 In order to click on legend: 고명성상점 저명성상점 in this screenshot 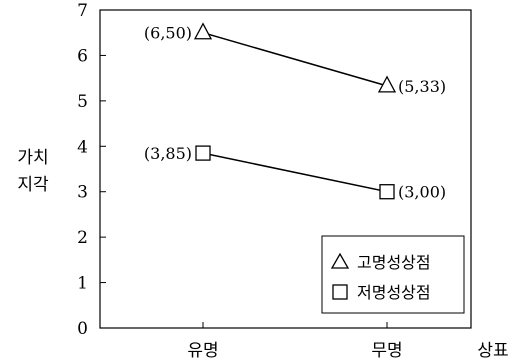, I will do `click(393, 274)`.